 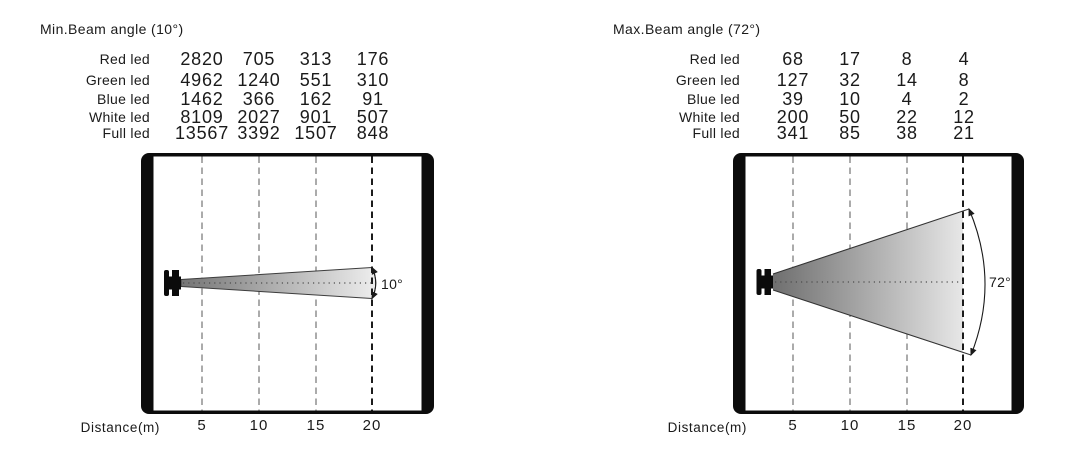 What do you see at coordinates (793, 132) in the screenshot?
I see `value-cell: 341` at bounding box center [793, 132].